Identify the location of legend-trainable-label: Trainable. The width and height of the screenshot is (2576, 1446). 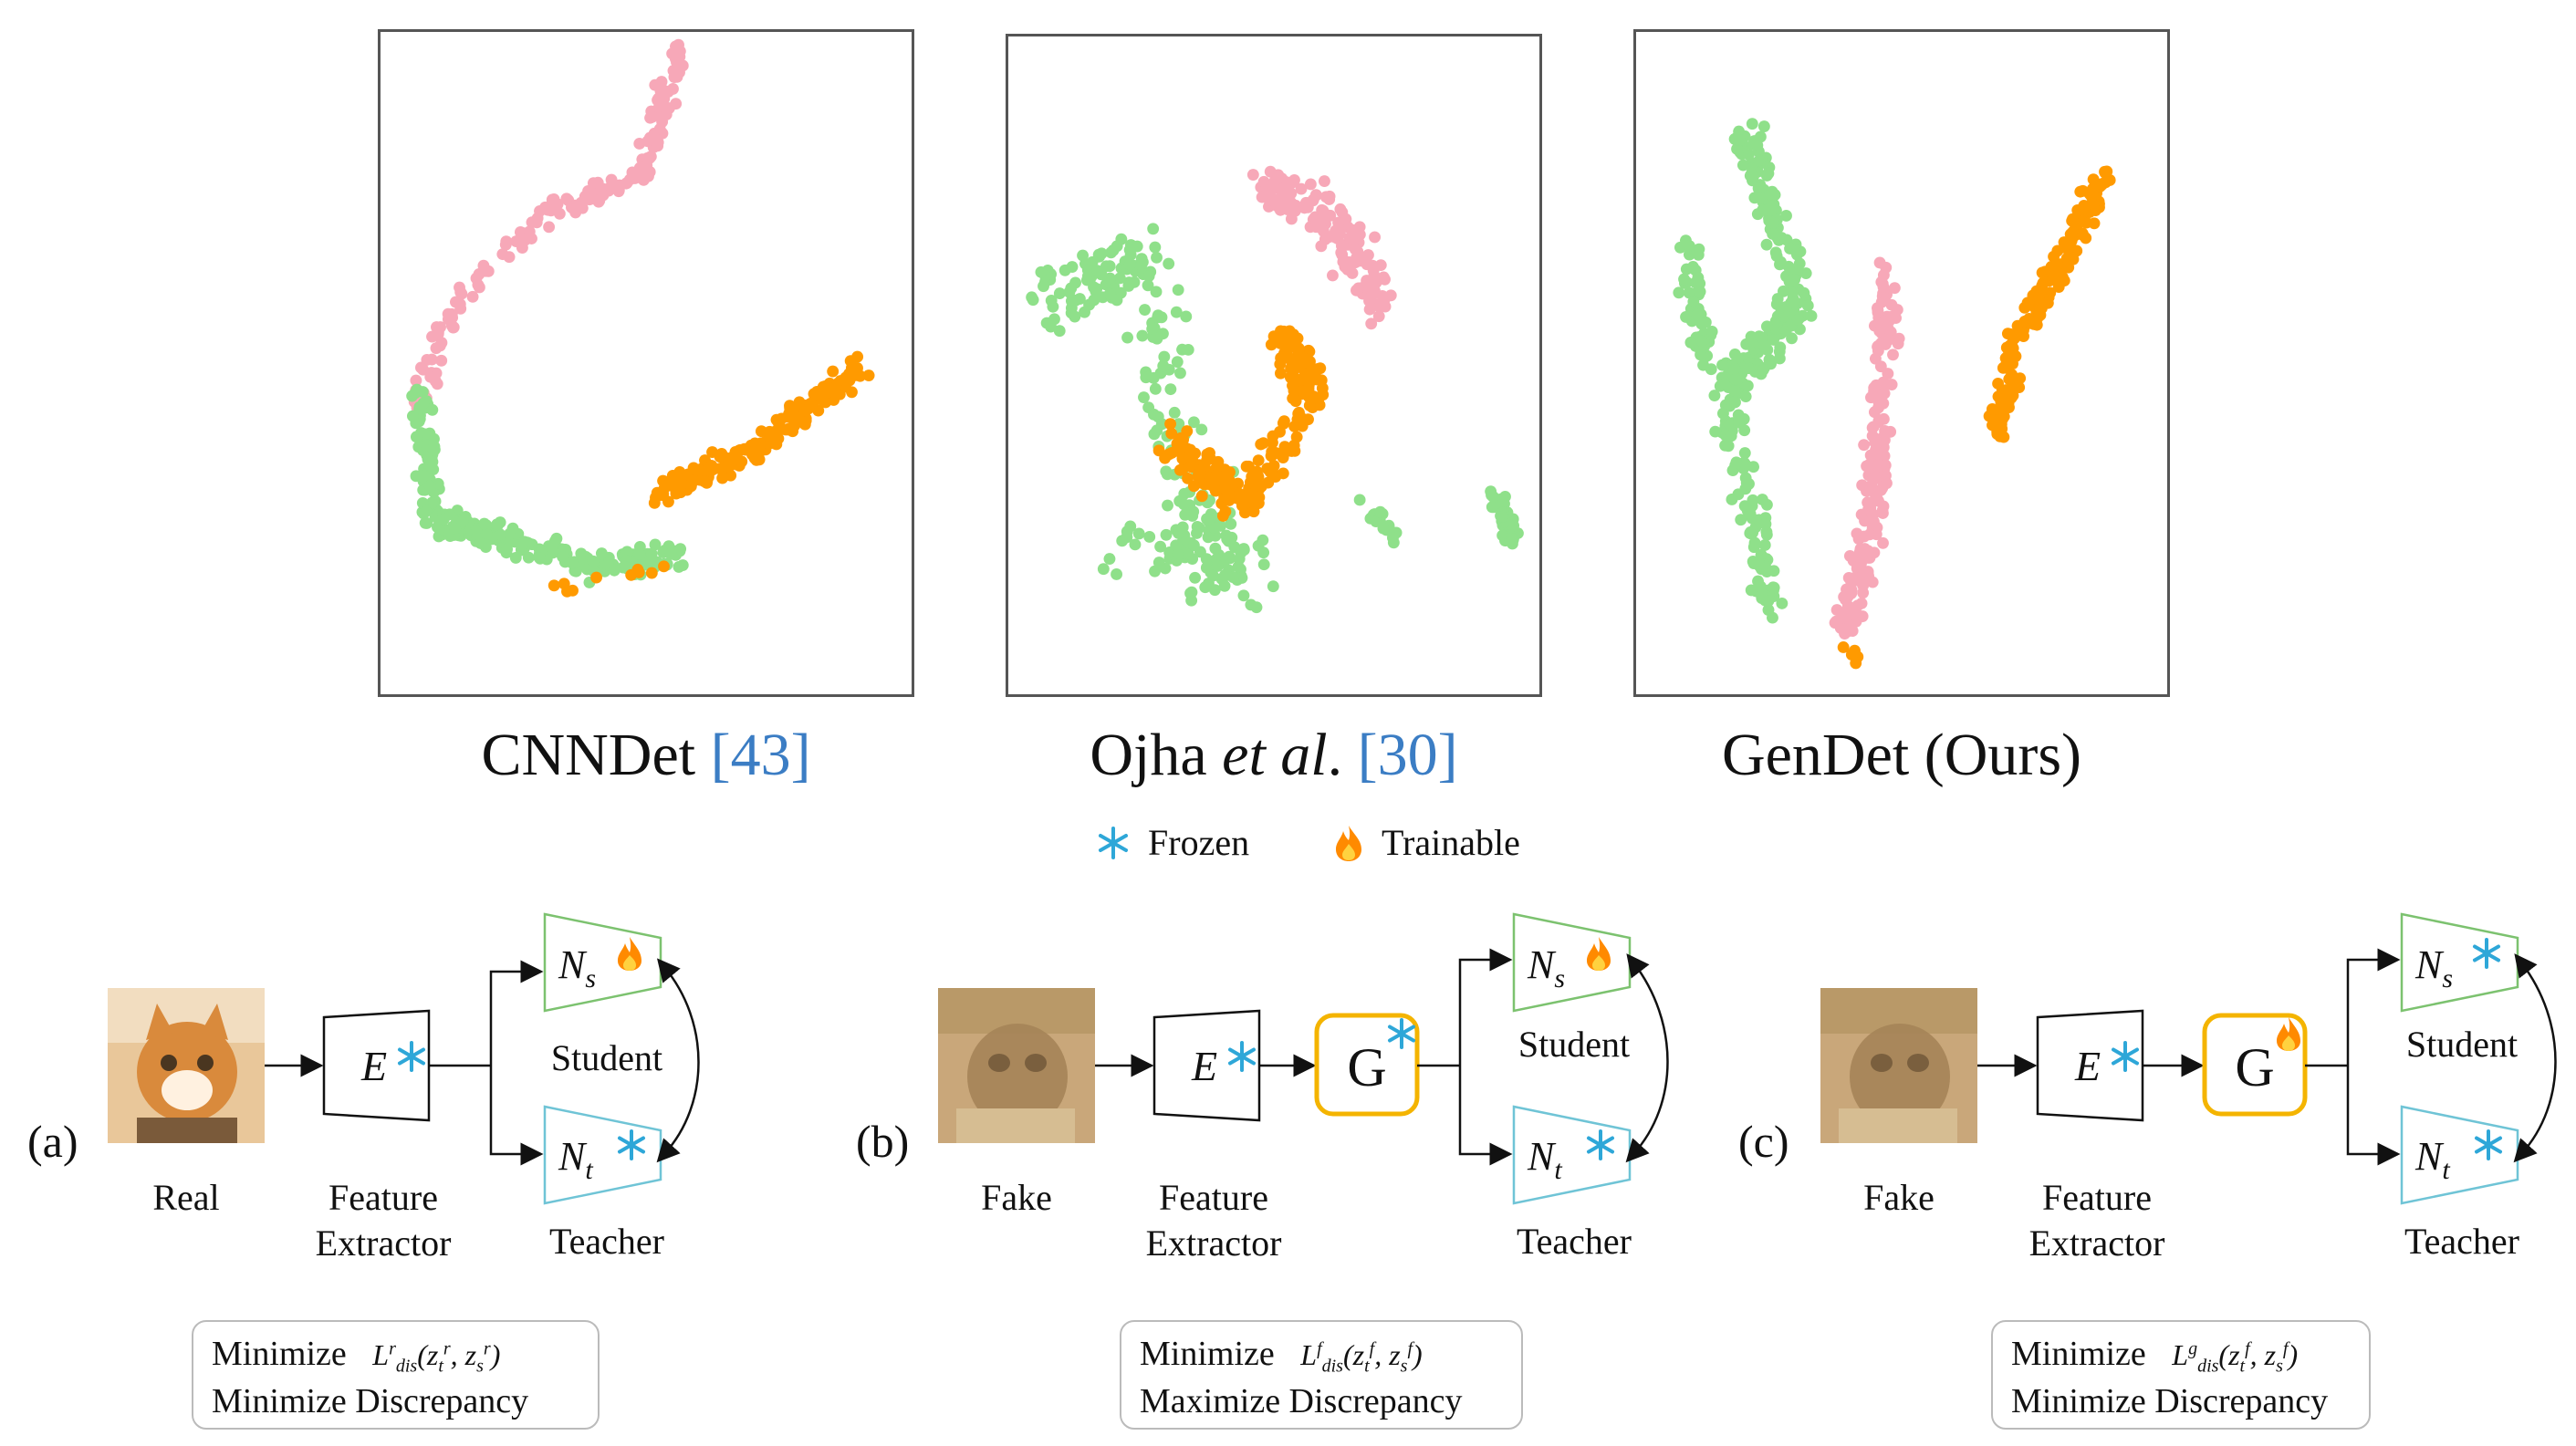
(1451, 843).